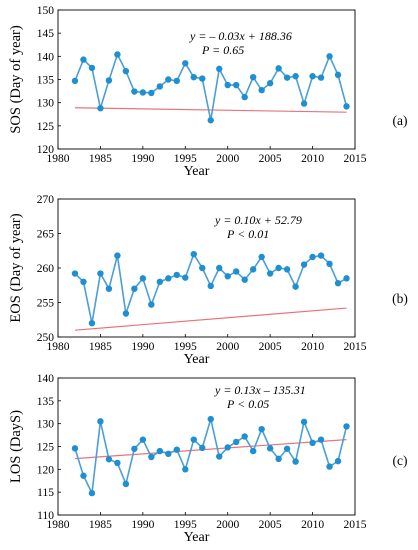  What do you see at coordinates (46, 235) in the screenshot?
I see `y-tick-label: 265` at bounding box center [46, 235].